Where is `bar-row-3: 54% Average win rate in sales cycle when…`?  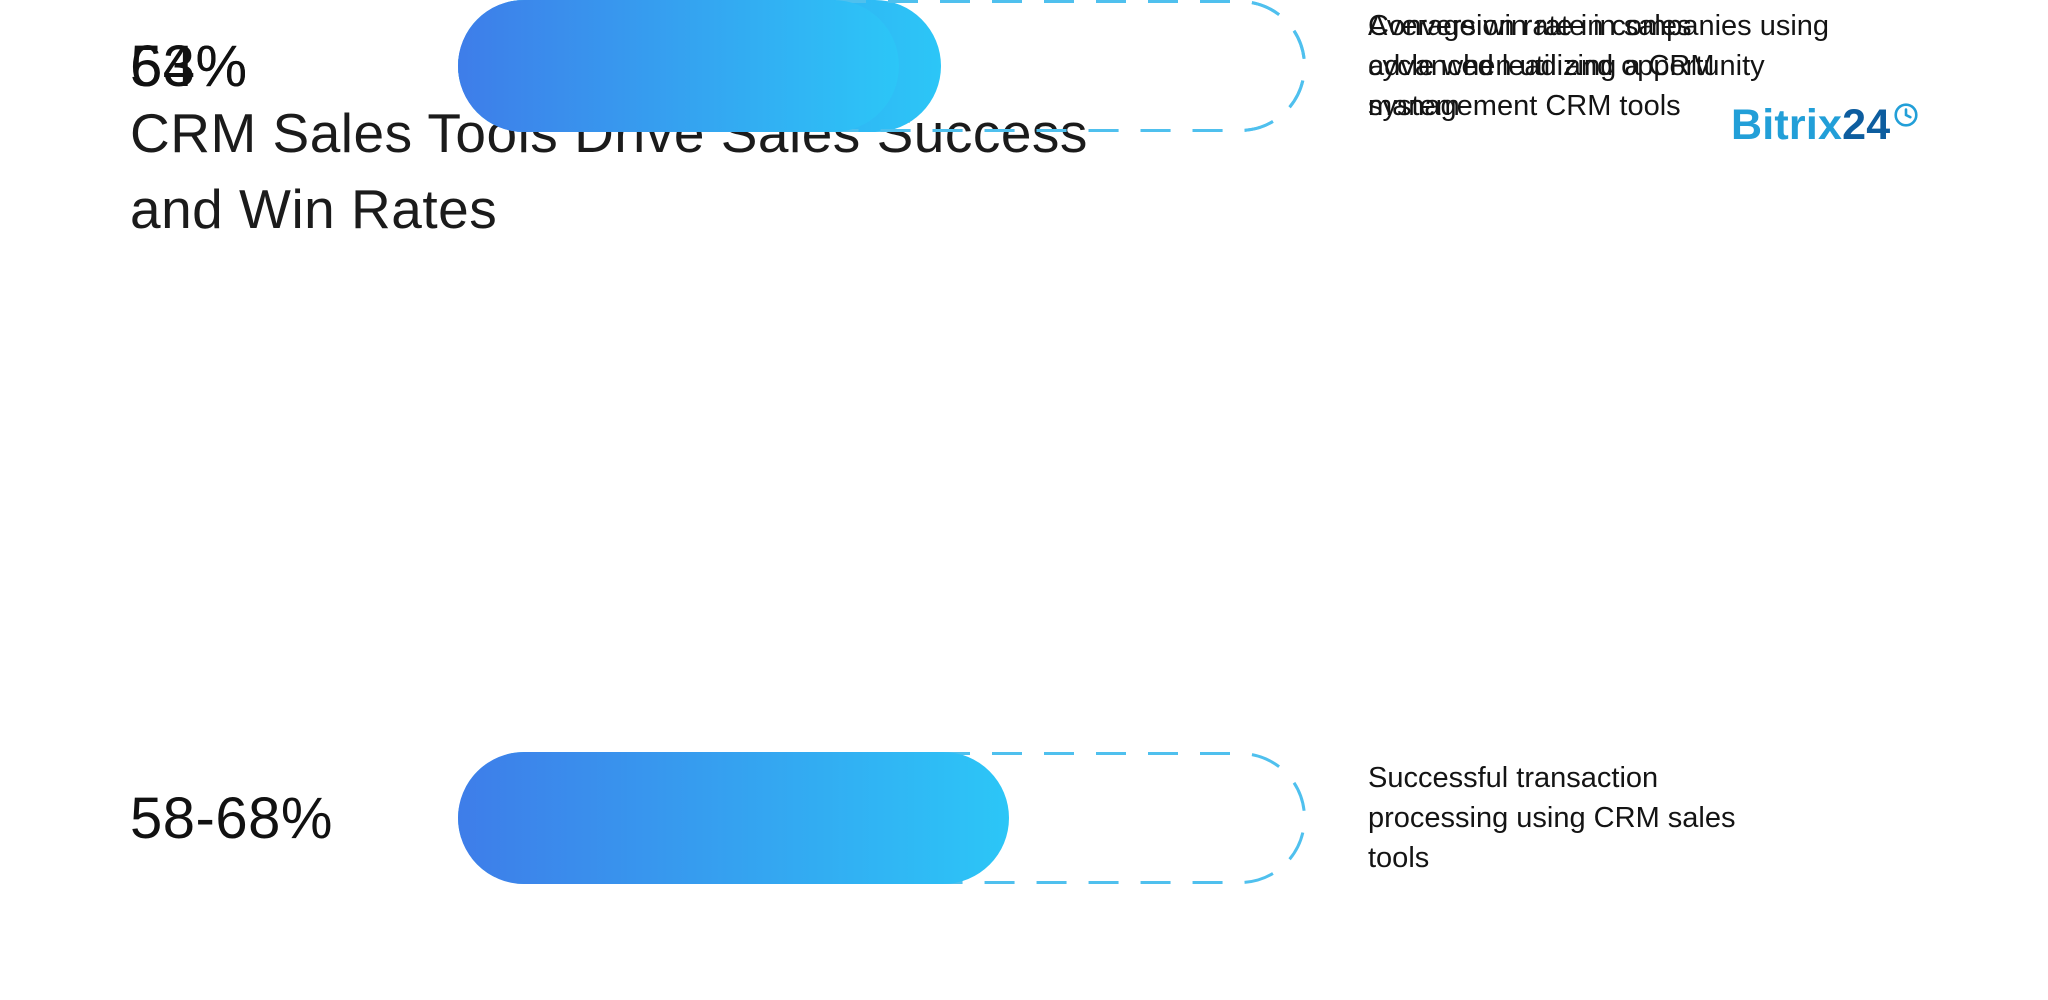 bar-row-3: 54% Average win rate in sales cycle when… is located at coordinates (1069, 66).